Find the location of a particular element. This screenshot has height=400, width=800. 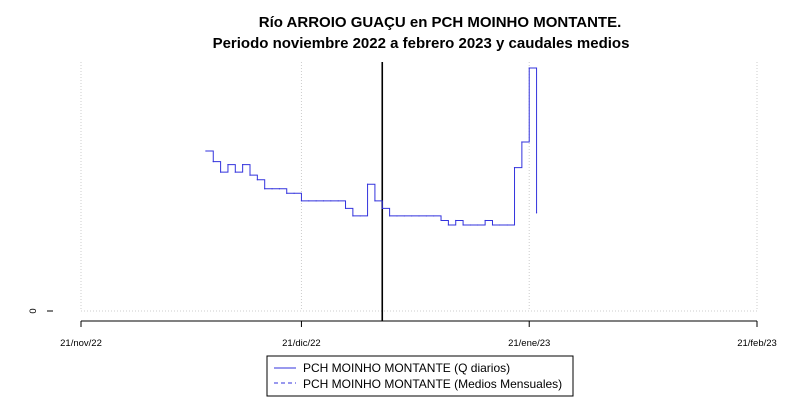

chart-title: Río ARROIO GUAÇU en PCH MOINHO MONTANTE. is located at coordinates (440, 22).